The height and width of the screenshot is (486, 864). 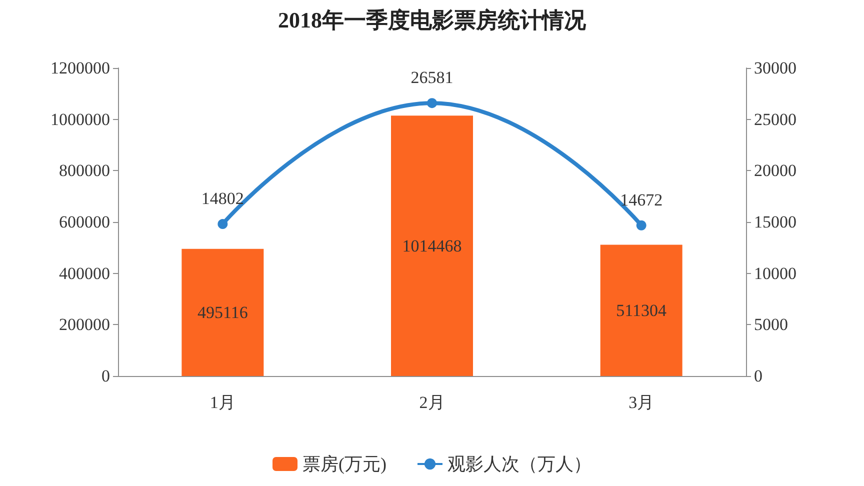 I want to click on y-tick-label: 800000, so click(x=84, y=170).